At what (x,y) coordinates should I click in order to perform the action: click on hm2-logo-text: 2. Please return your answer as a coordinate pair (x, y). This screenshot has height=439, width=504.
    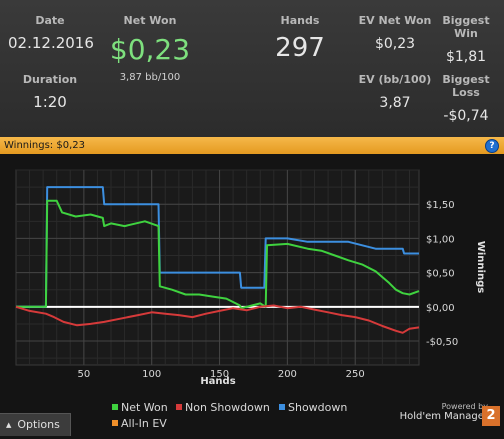
    Looking at the image, I should click on (491, 415).